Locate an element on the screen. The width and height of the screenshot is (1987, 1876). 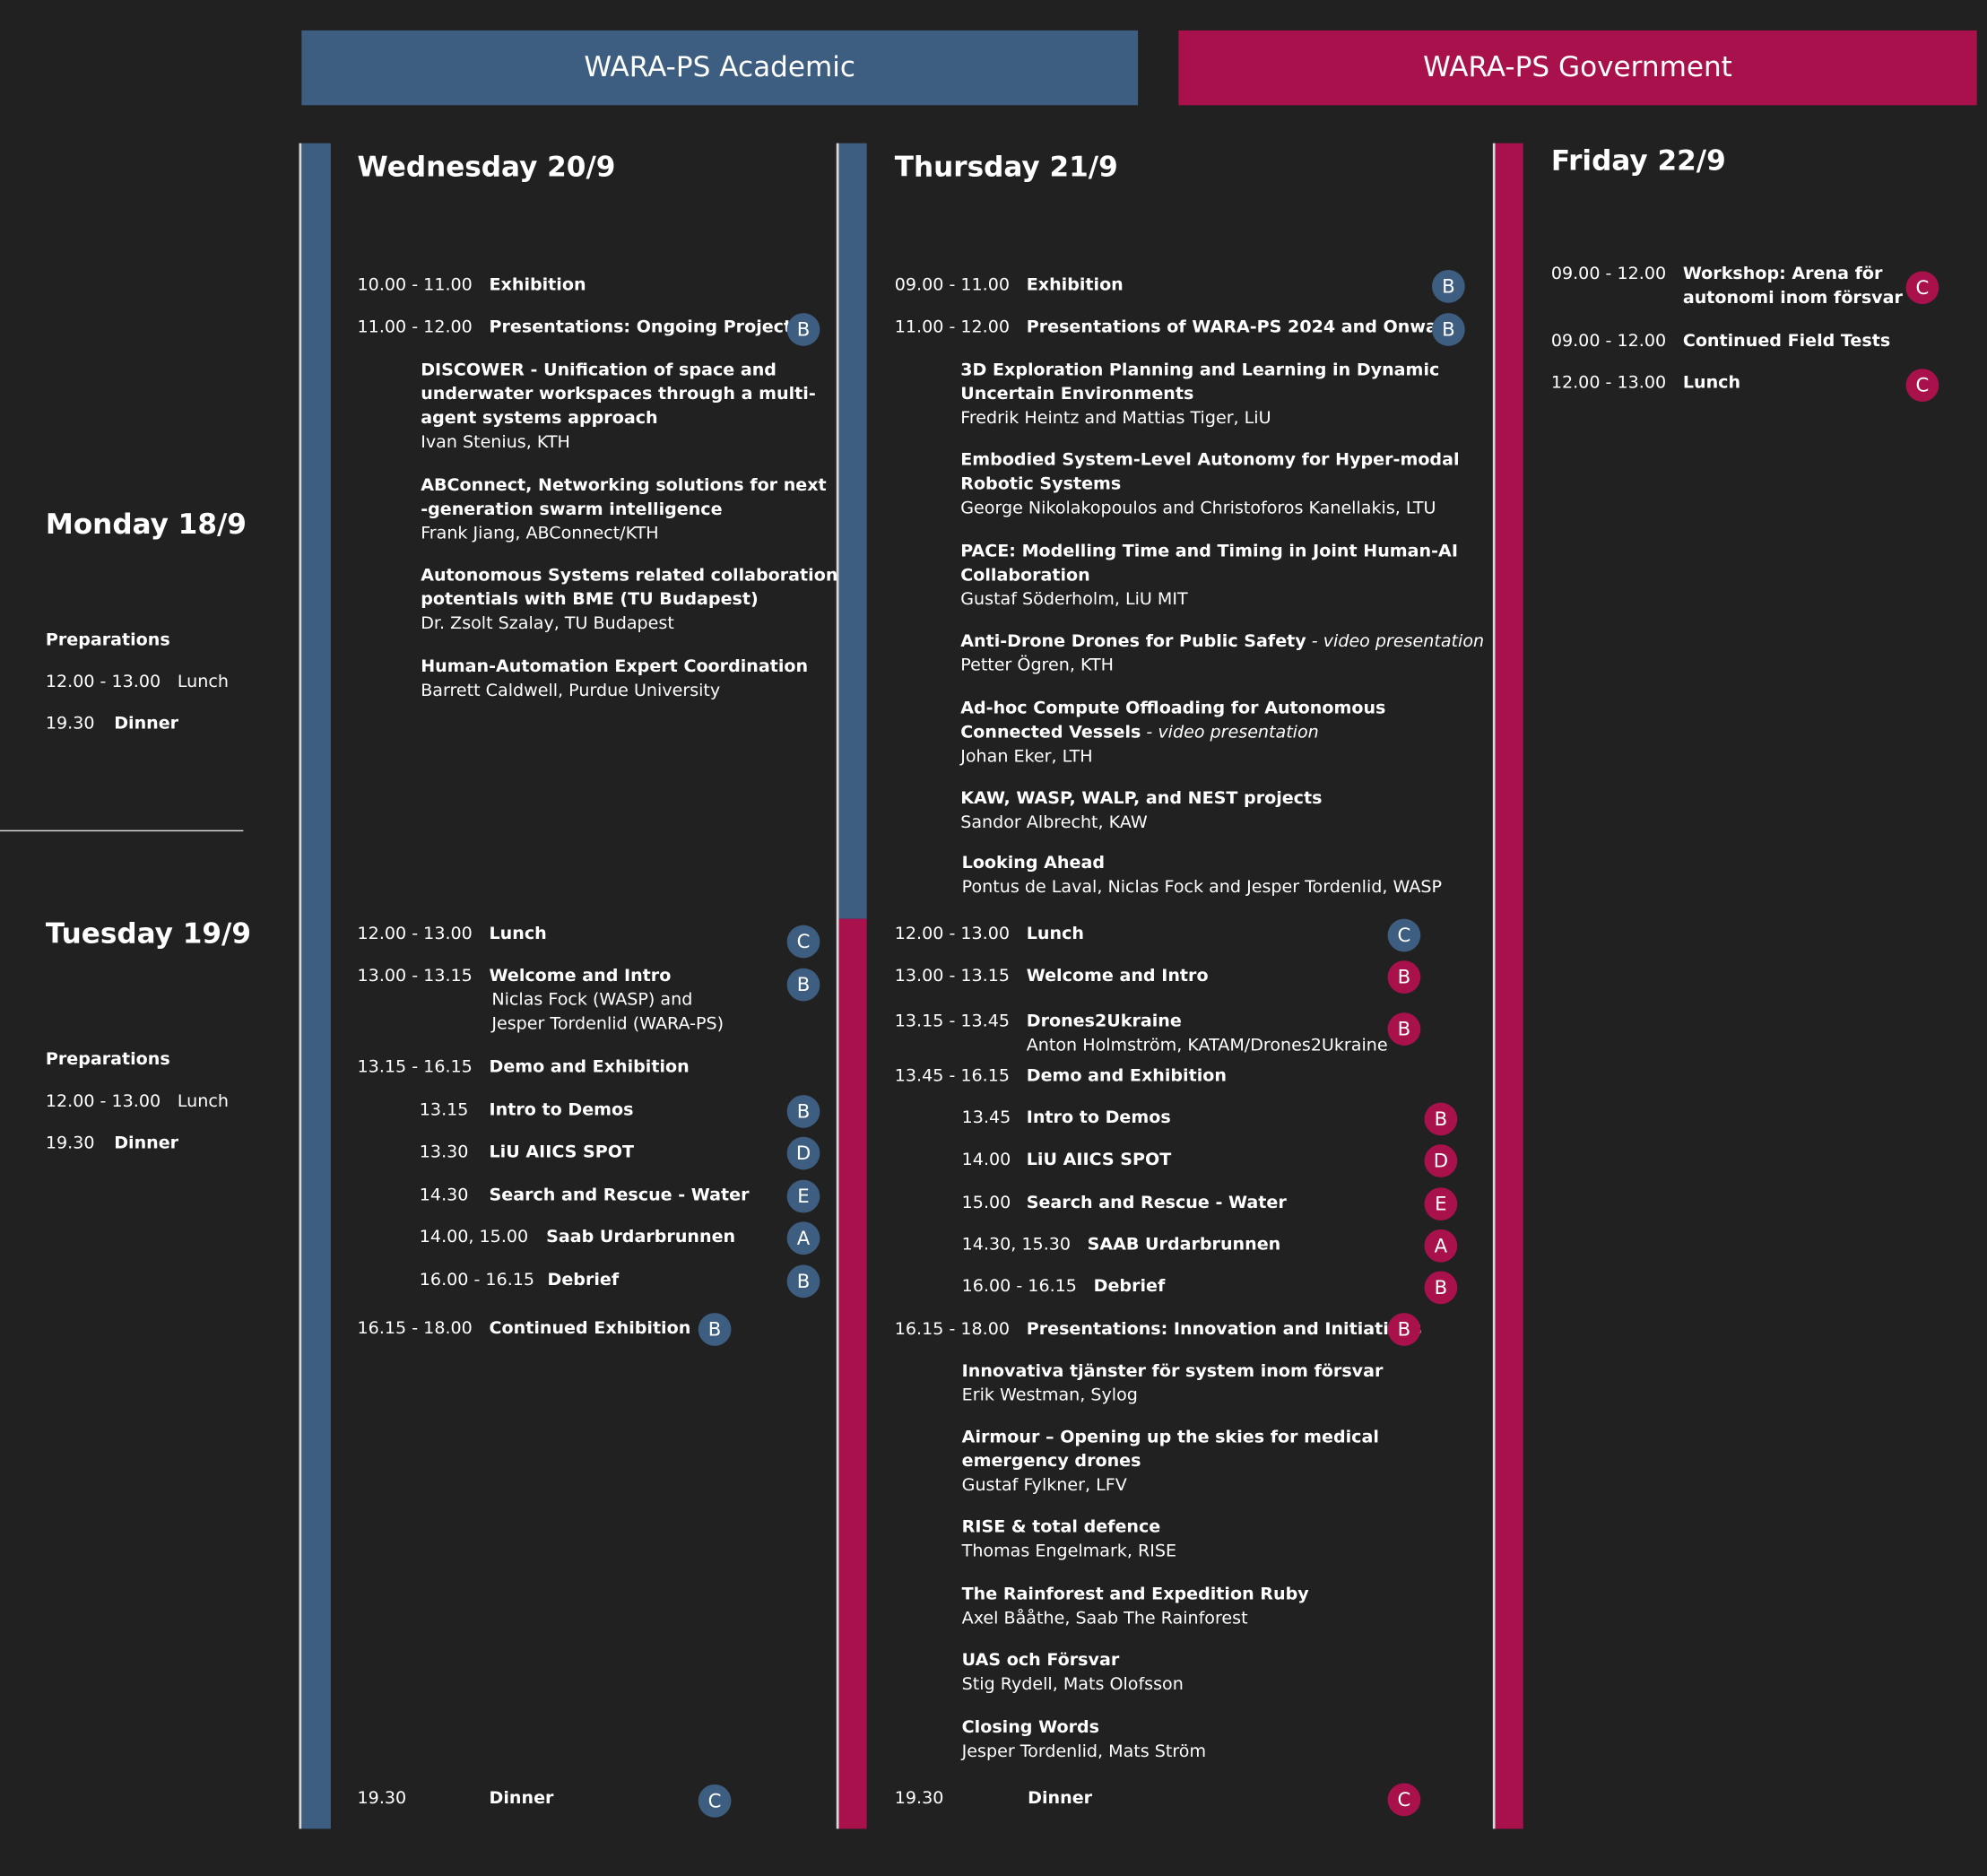
talk-speaker: Frank Jiang, ABConnect/KTH is located at coordinates (540, 533).